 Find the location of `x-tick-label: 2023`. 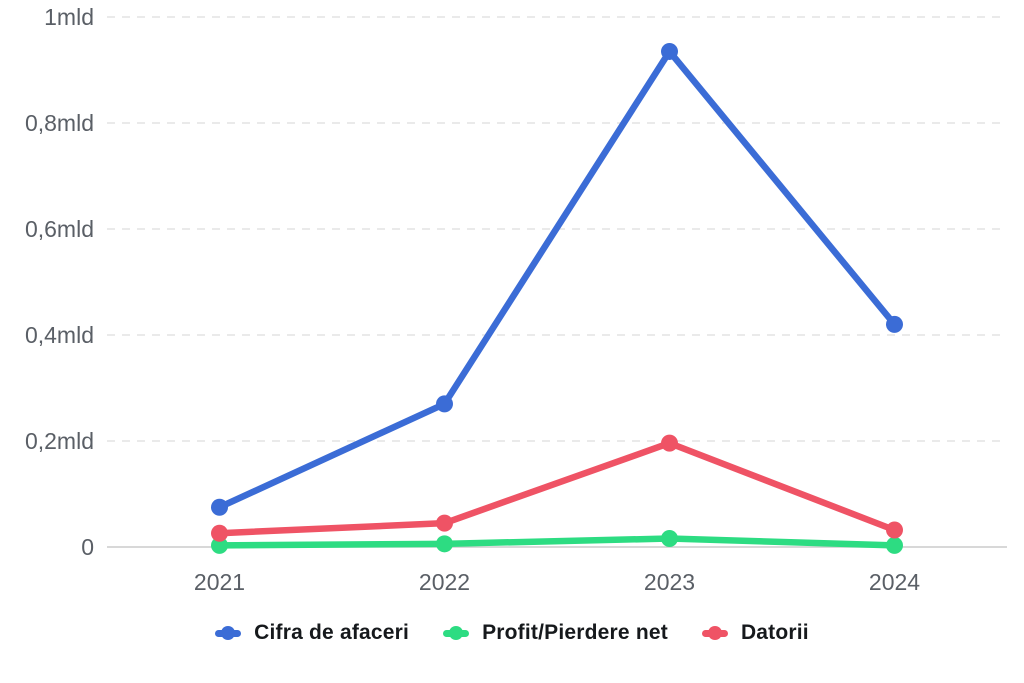

x-tick-label: 2023 is located at coordinates (669, 582).